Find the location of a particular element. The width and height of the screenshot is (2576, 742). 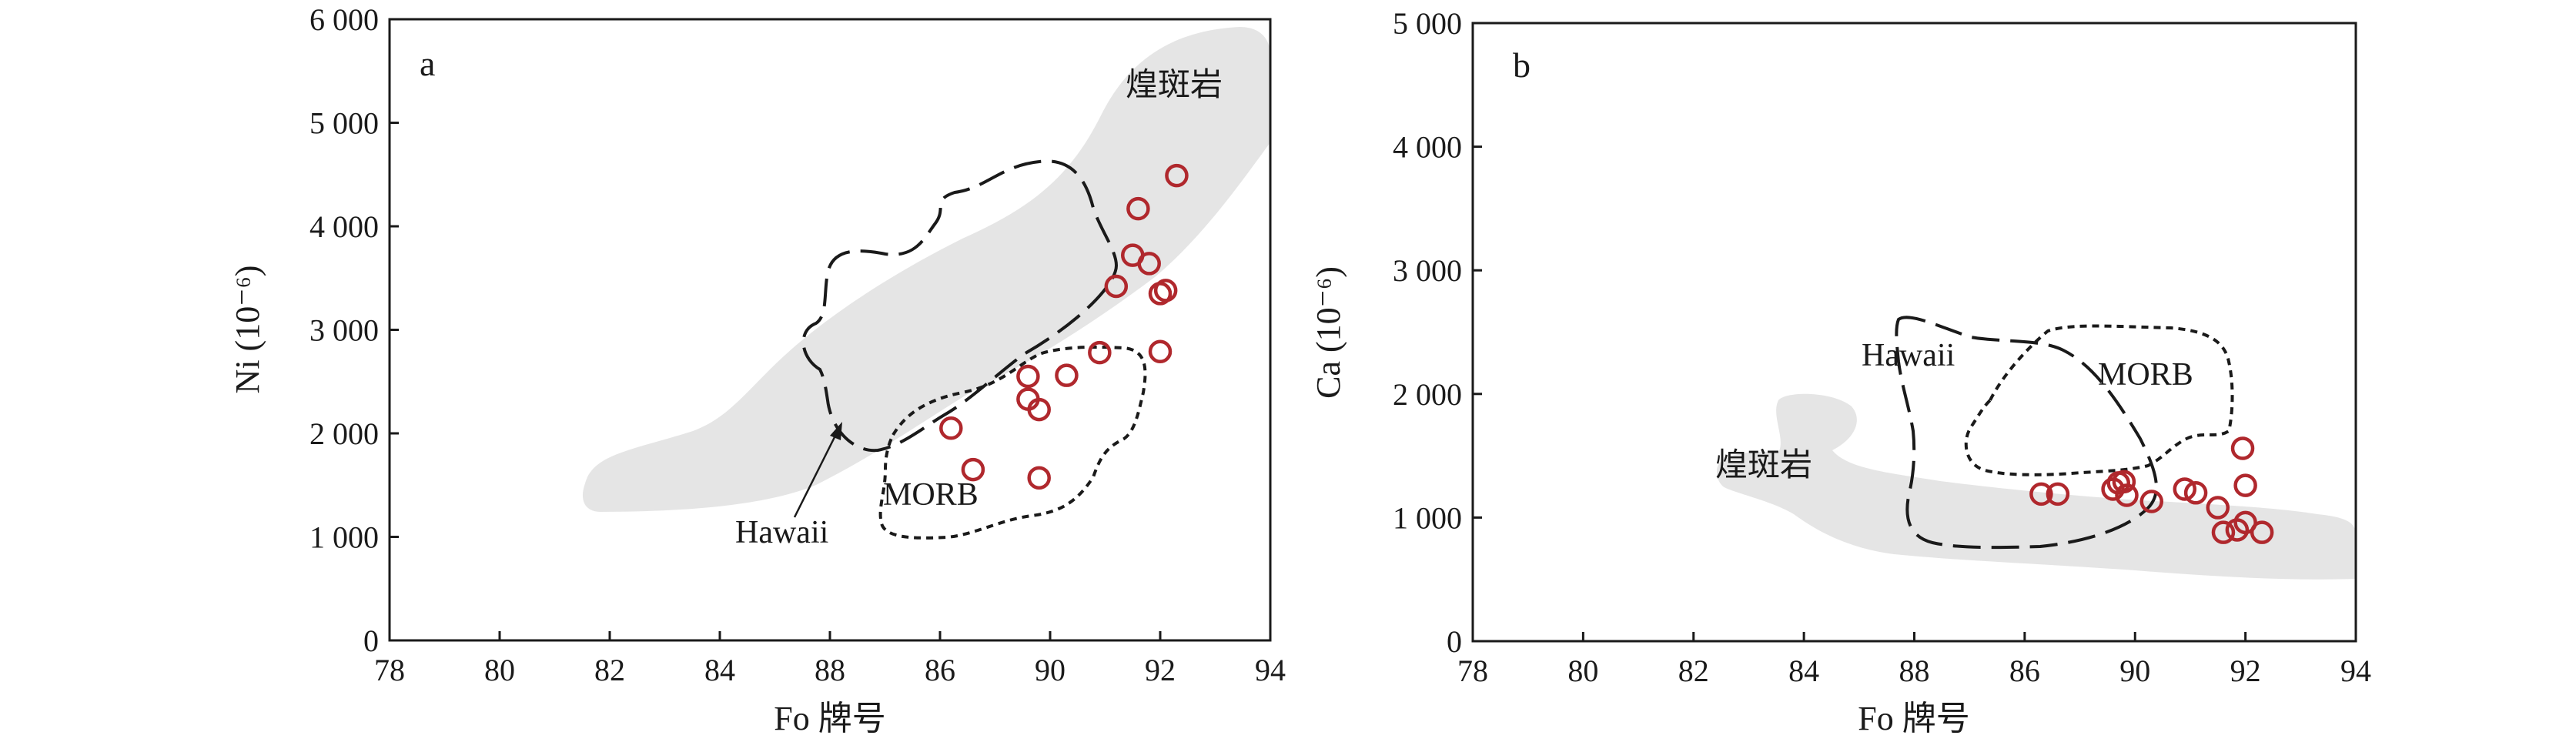

morb-label-b: MORB is located at coordinates (2146, 375).